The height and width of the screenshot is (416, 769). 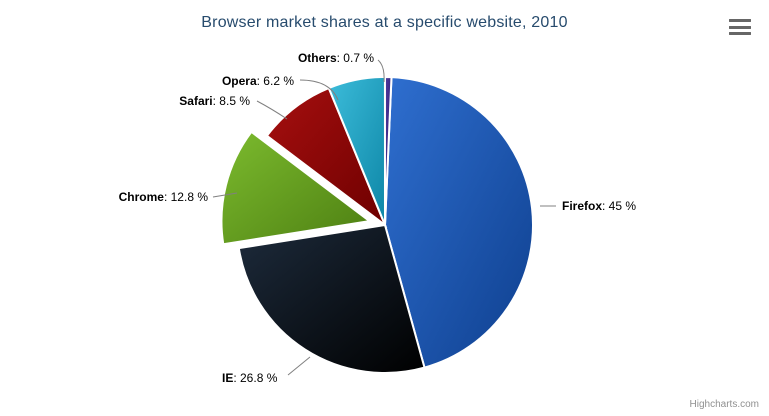 I want to click on data-label-opera-name: Opera, so click(x=239, y=81).